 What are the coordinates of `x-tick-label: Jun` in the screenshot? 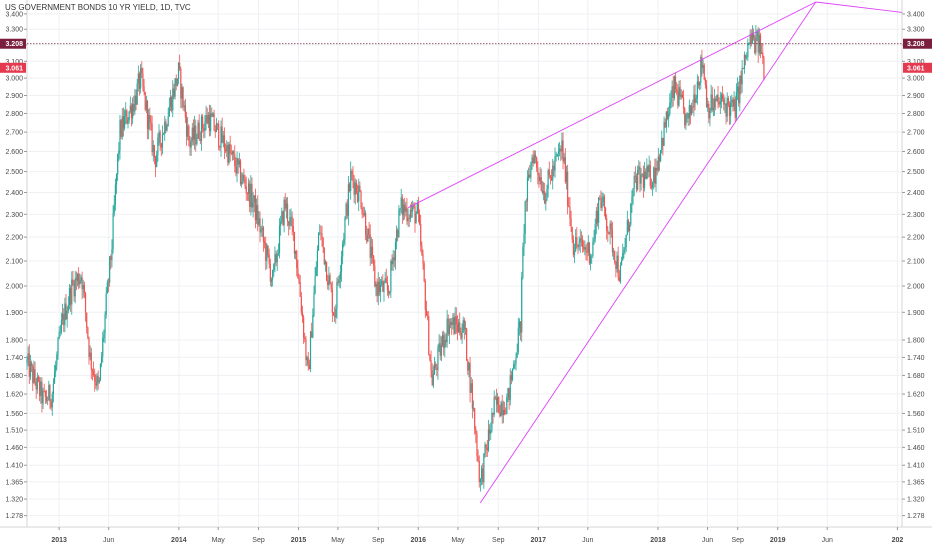 It's located at (587, 540).